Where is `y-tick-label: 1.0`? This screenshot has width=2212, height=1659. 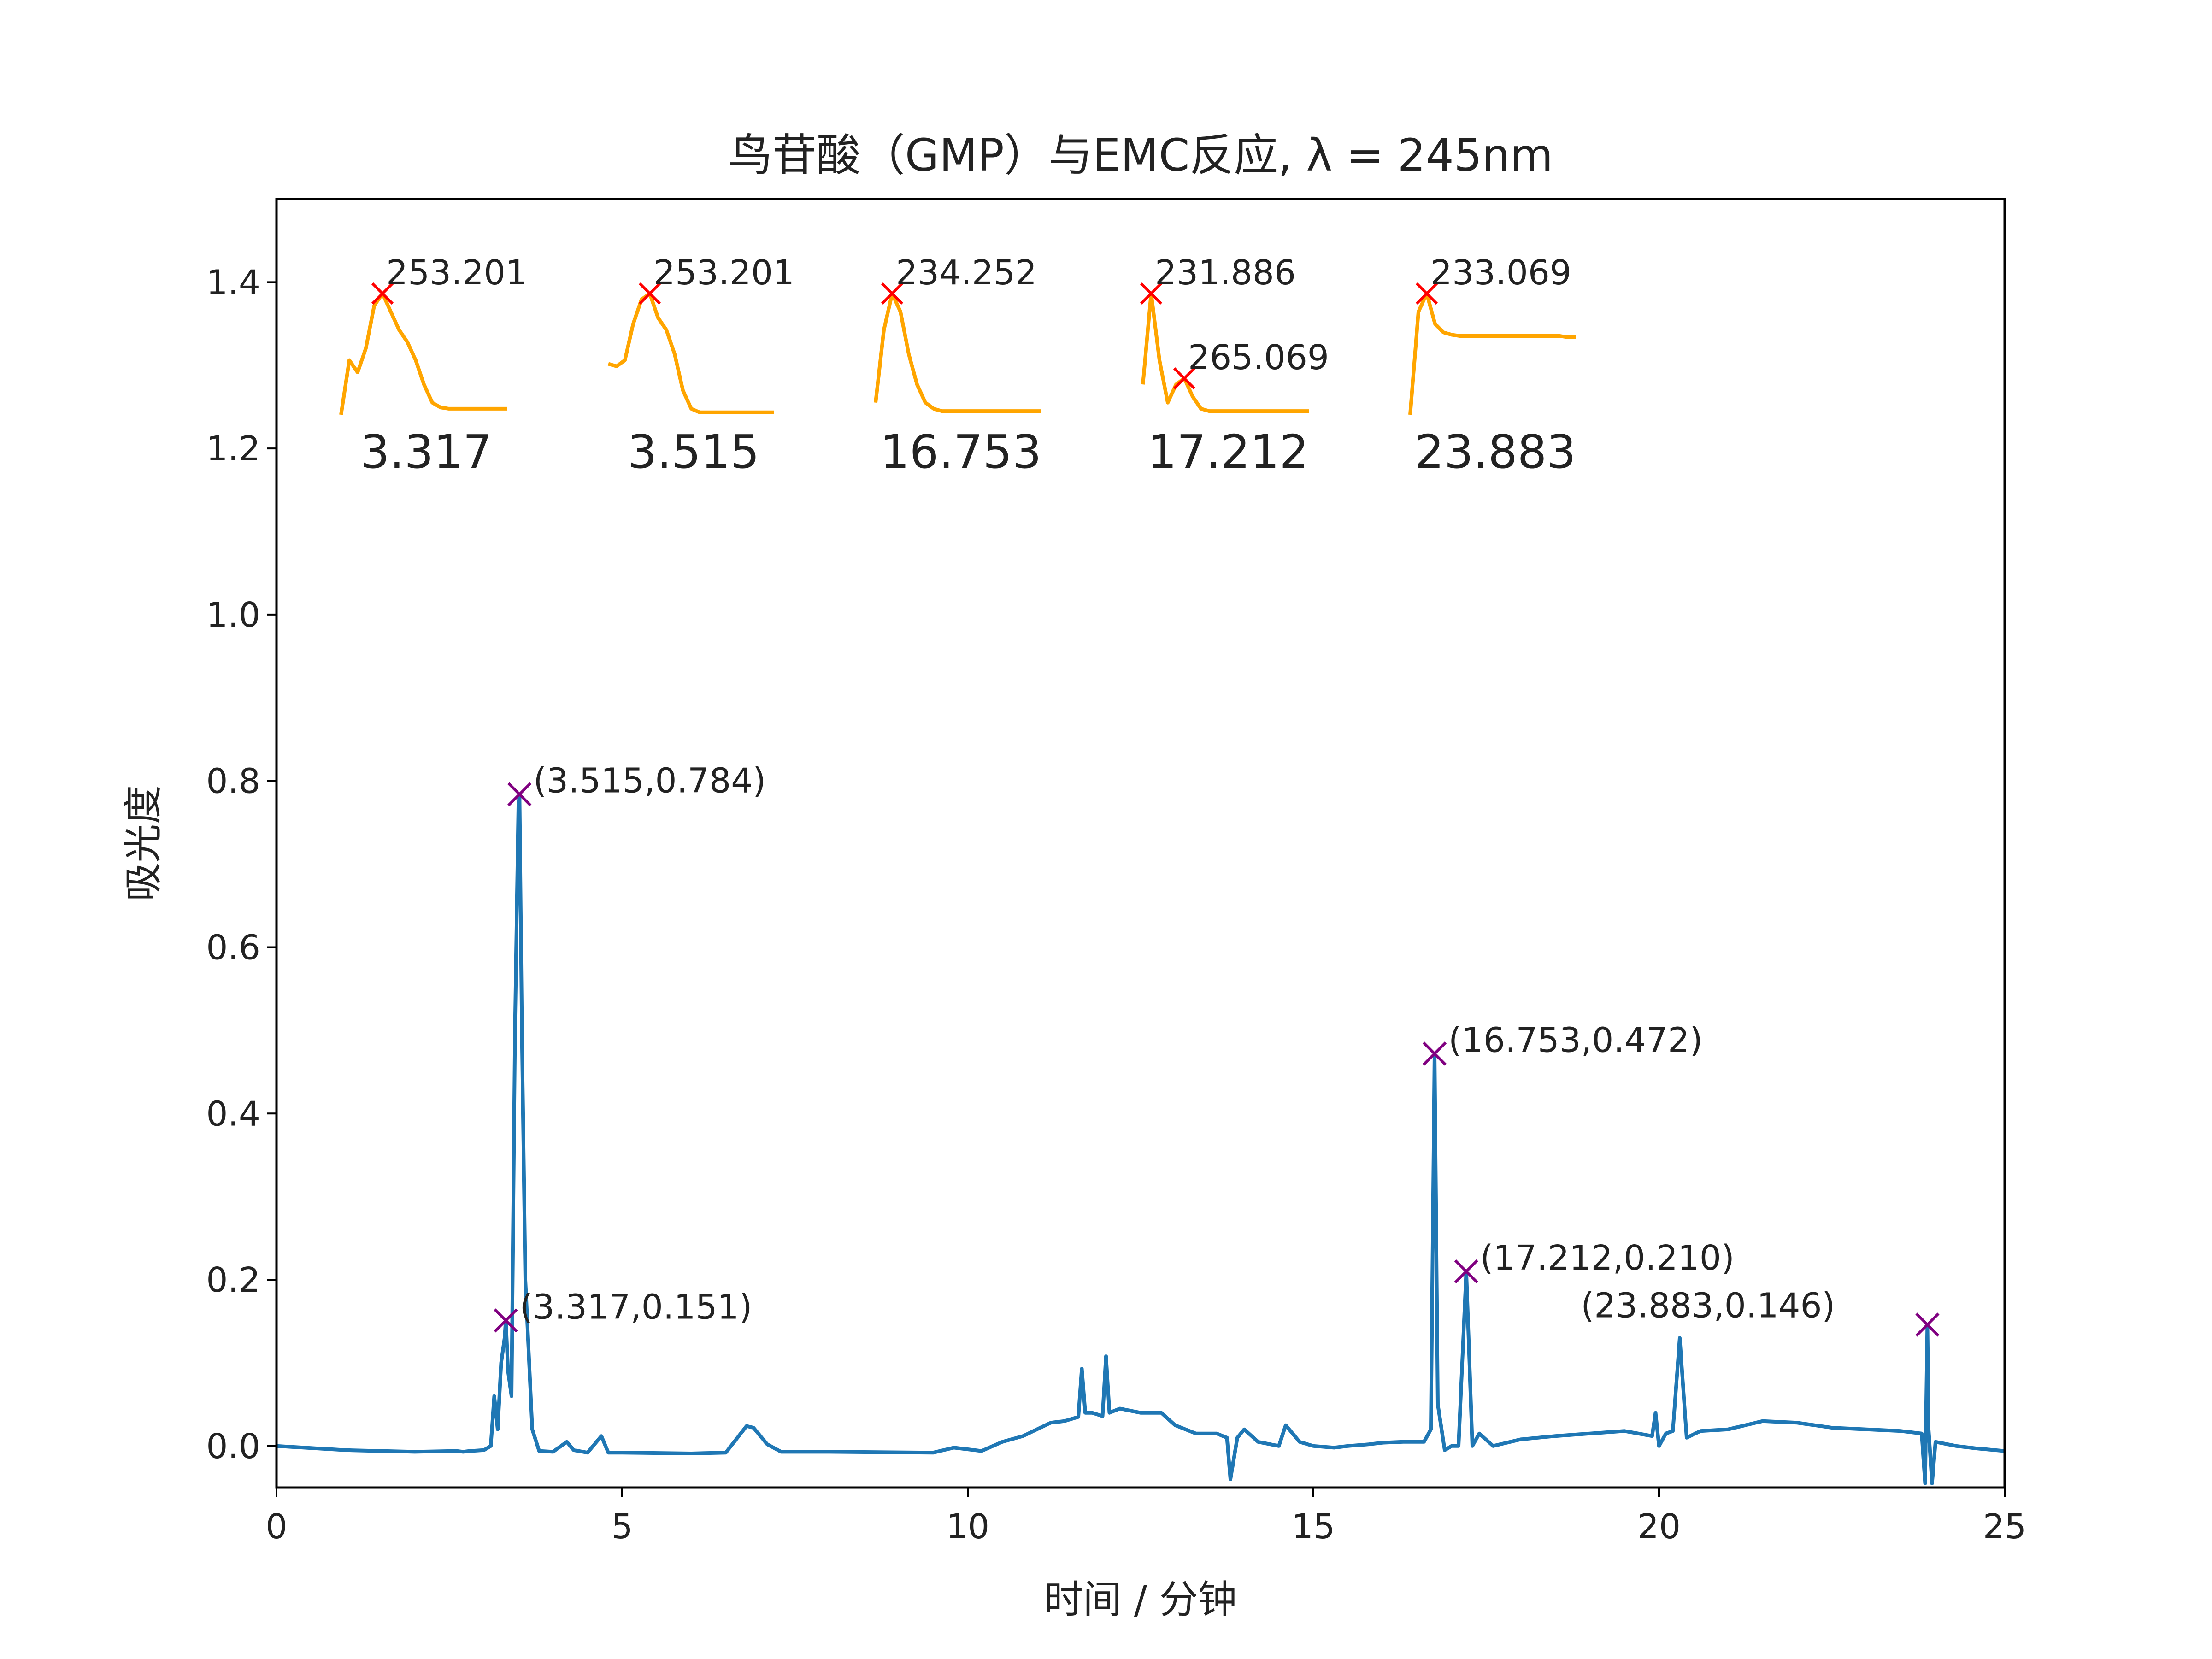
y-tick-label: 1.0 is located at coordinates (233, 615).